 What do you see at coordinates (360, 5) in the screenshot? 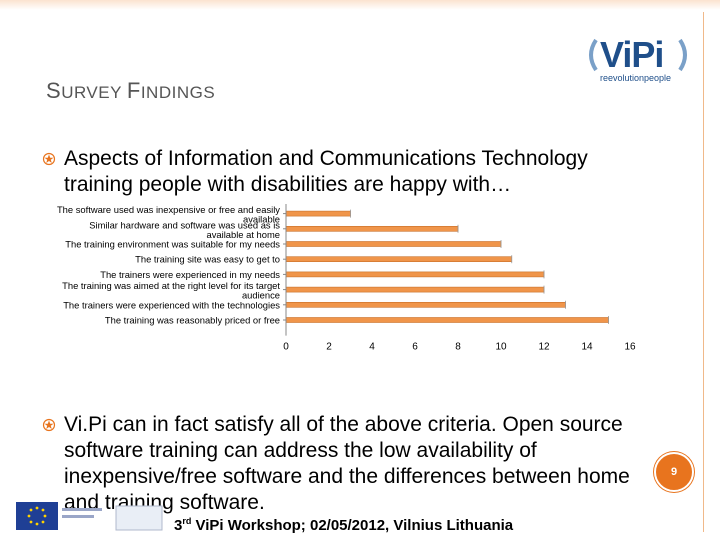
I see `slide-top-border` at bounding box center [360, 5].